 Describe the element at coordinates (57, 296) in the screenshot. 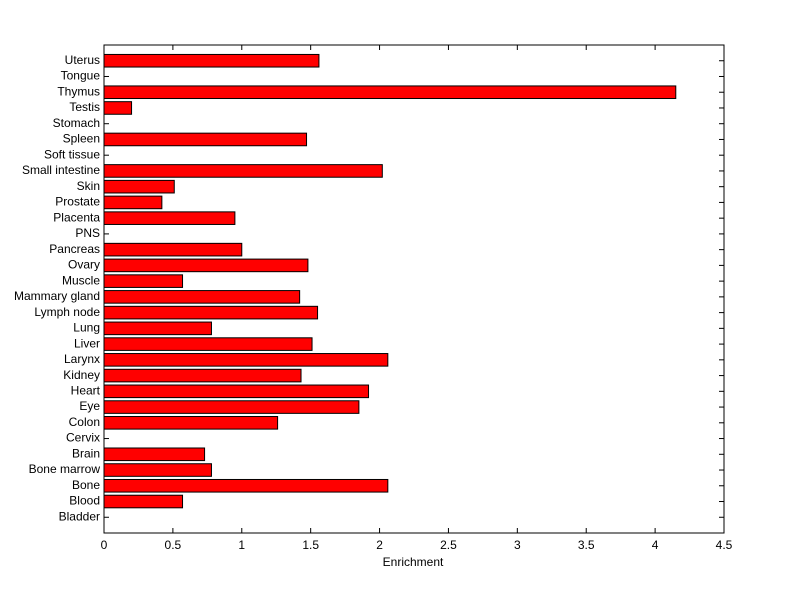

I see `y-tick-label: Mammary gland` at that location.